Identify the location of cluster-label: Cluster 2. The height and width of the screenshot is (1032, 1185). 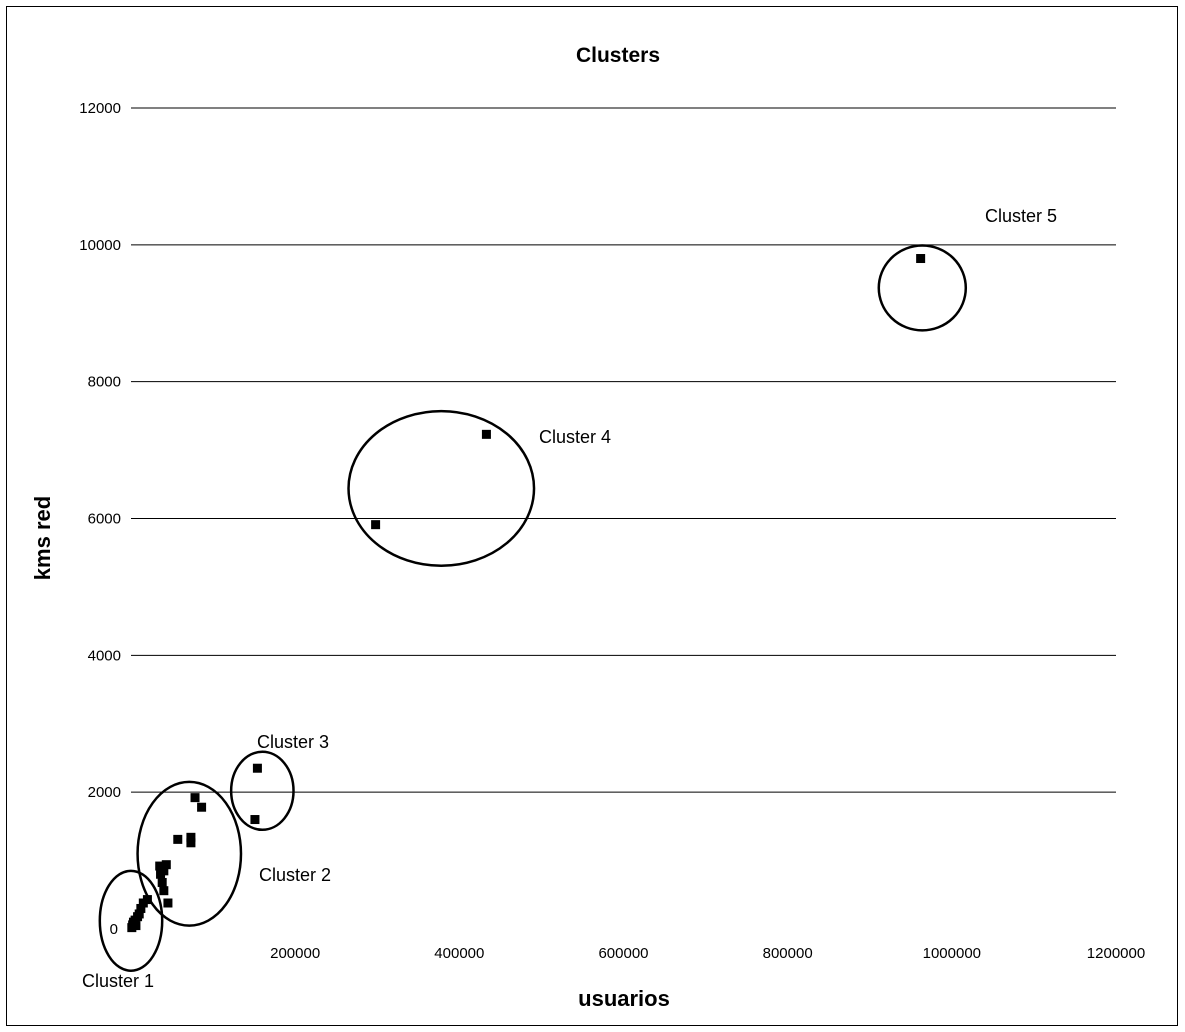
(295, 875).